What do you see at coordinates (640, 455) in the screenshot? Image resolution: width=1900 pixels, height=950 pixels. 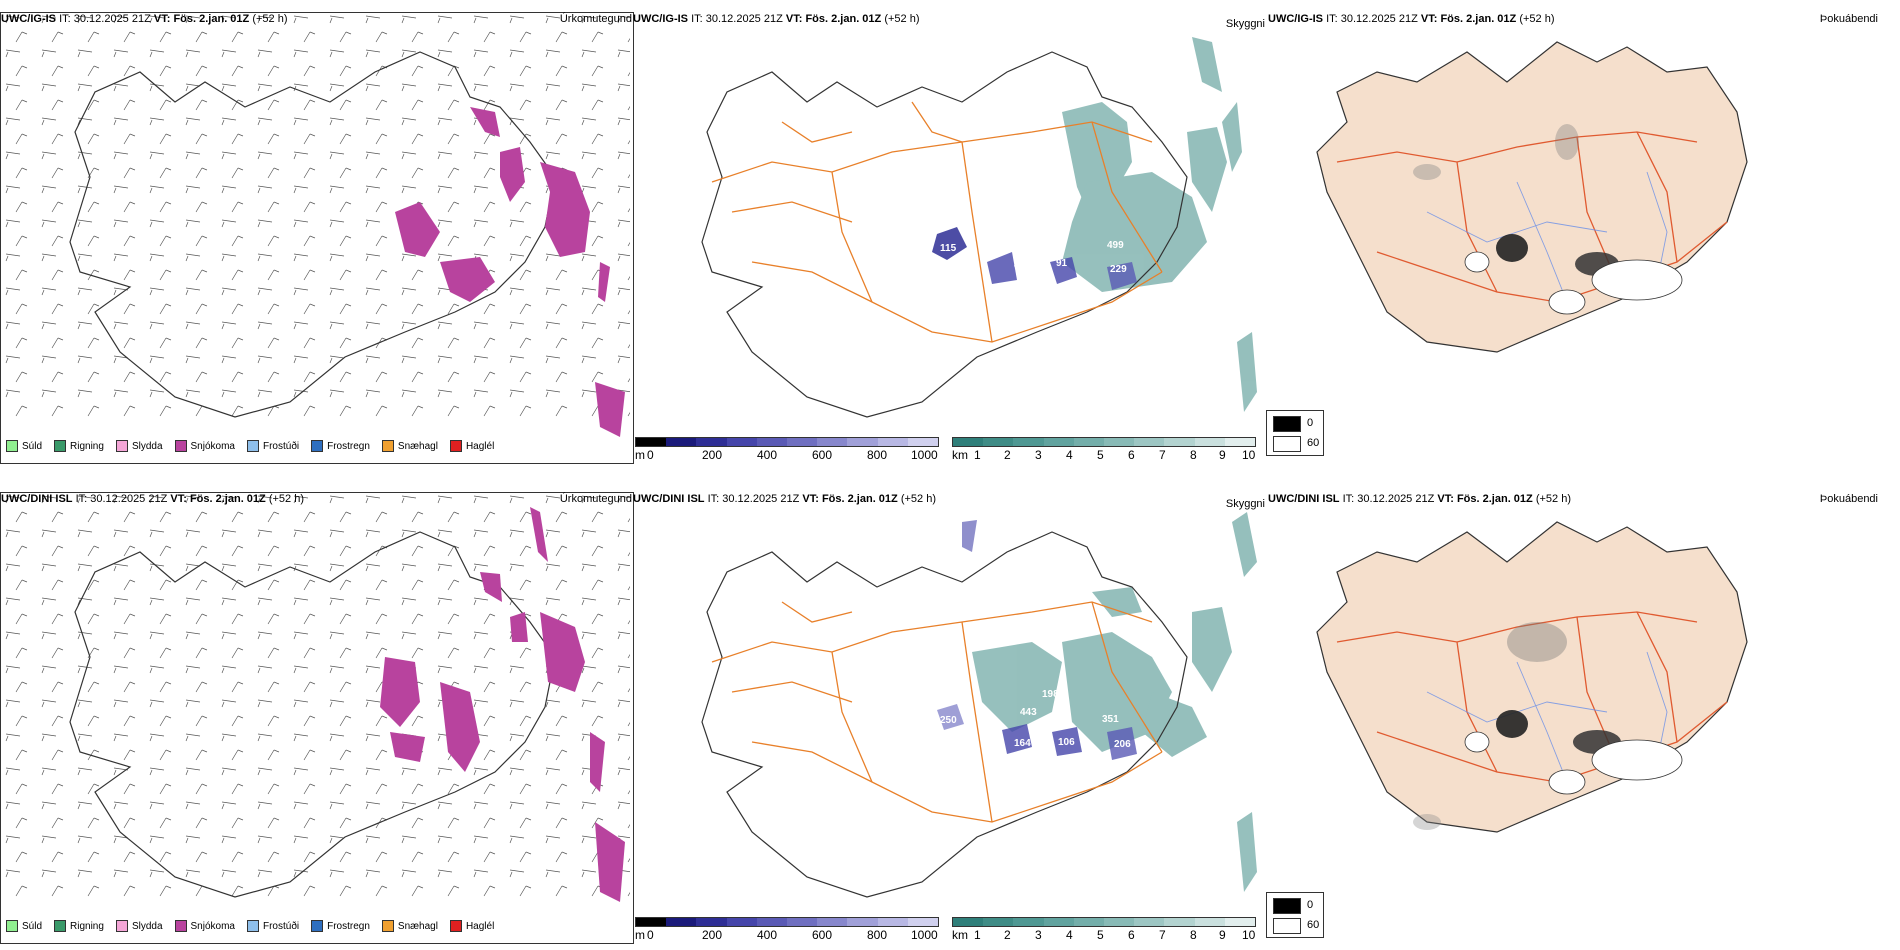 I see `colorbar-unit: m` at bounding box center [640, 455].